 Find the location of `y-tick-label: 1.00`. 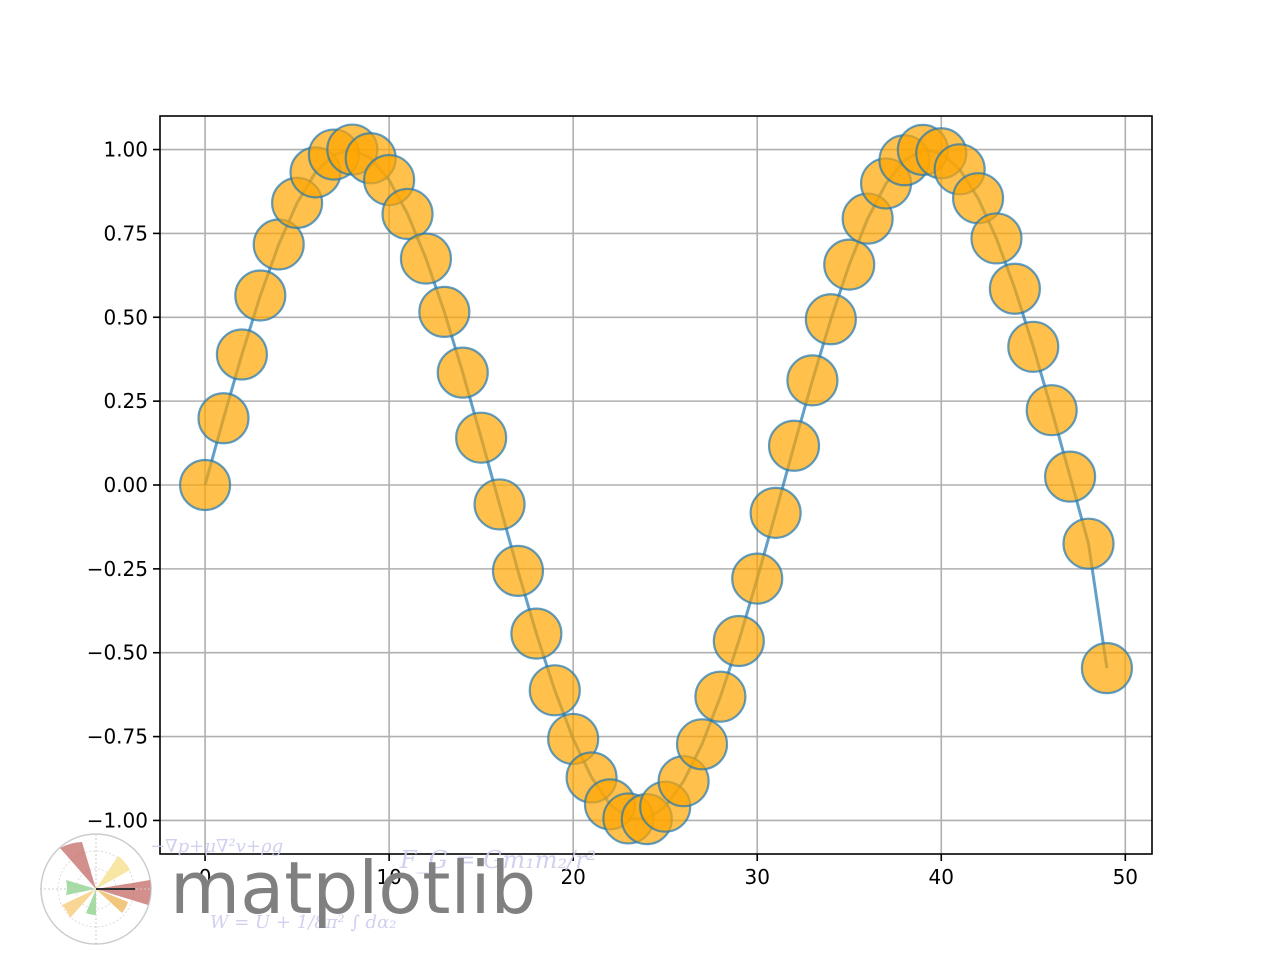

y-tick-label: 1.00 is located at coordinates (125, 150).